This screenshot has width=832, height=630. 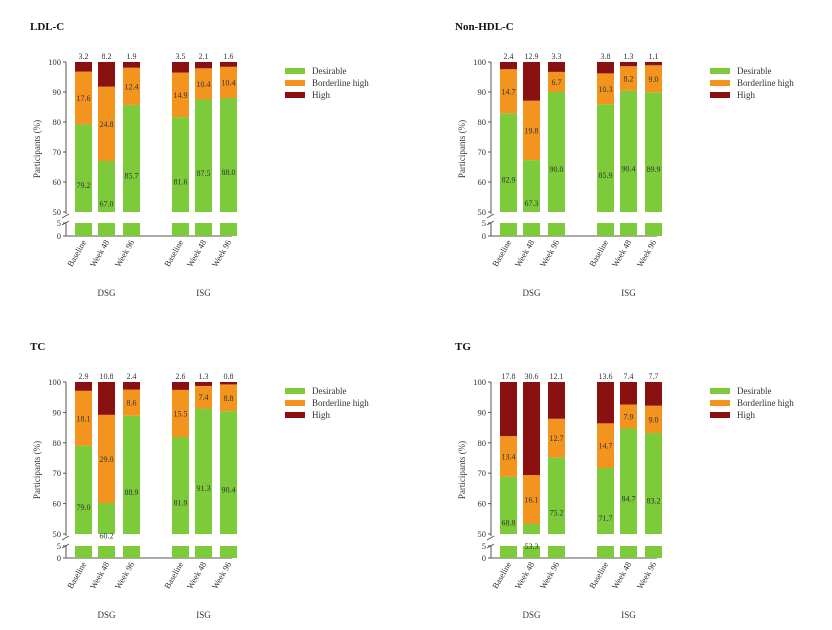 I want to click on data-label-desirable: 85.7, so click(x=132, y=175).